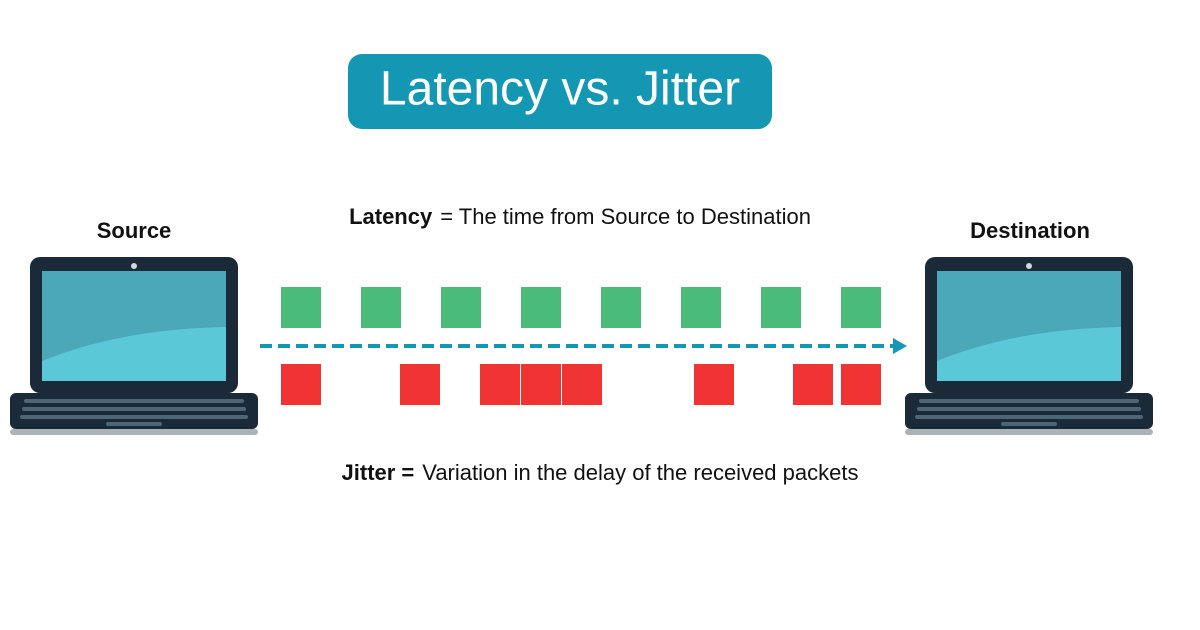  I want to click on title: Latency vs. Jitter, so click(560, 89).